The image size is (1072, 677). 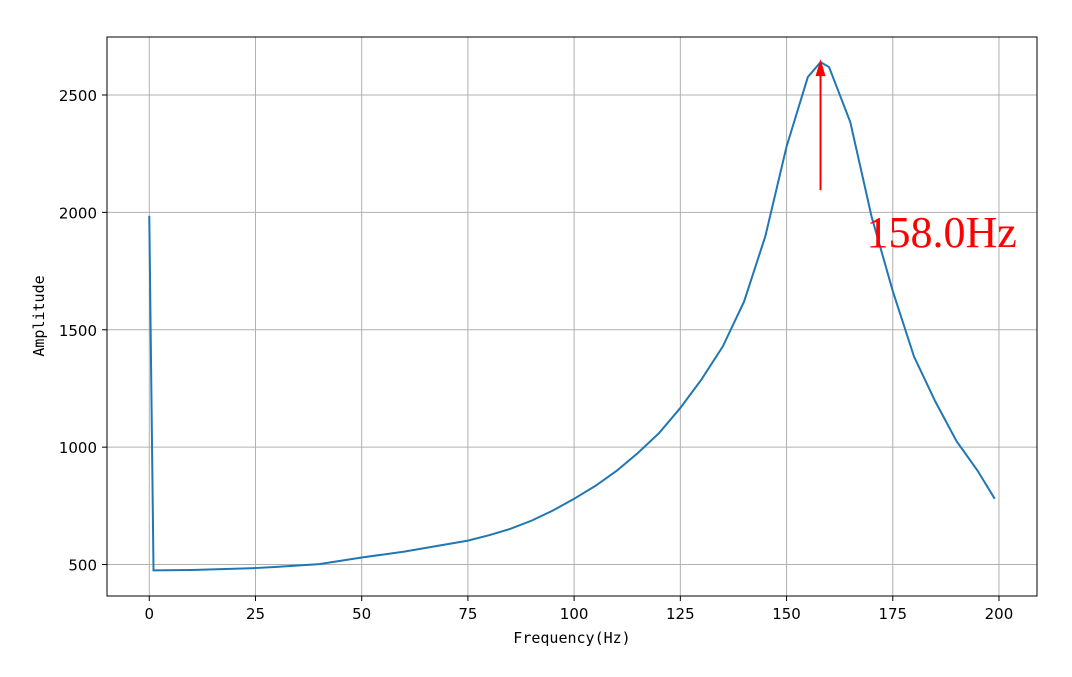 I want to click on x-tick-label: 175, so click(x=892, y=614).